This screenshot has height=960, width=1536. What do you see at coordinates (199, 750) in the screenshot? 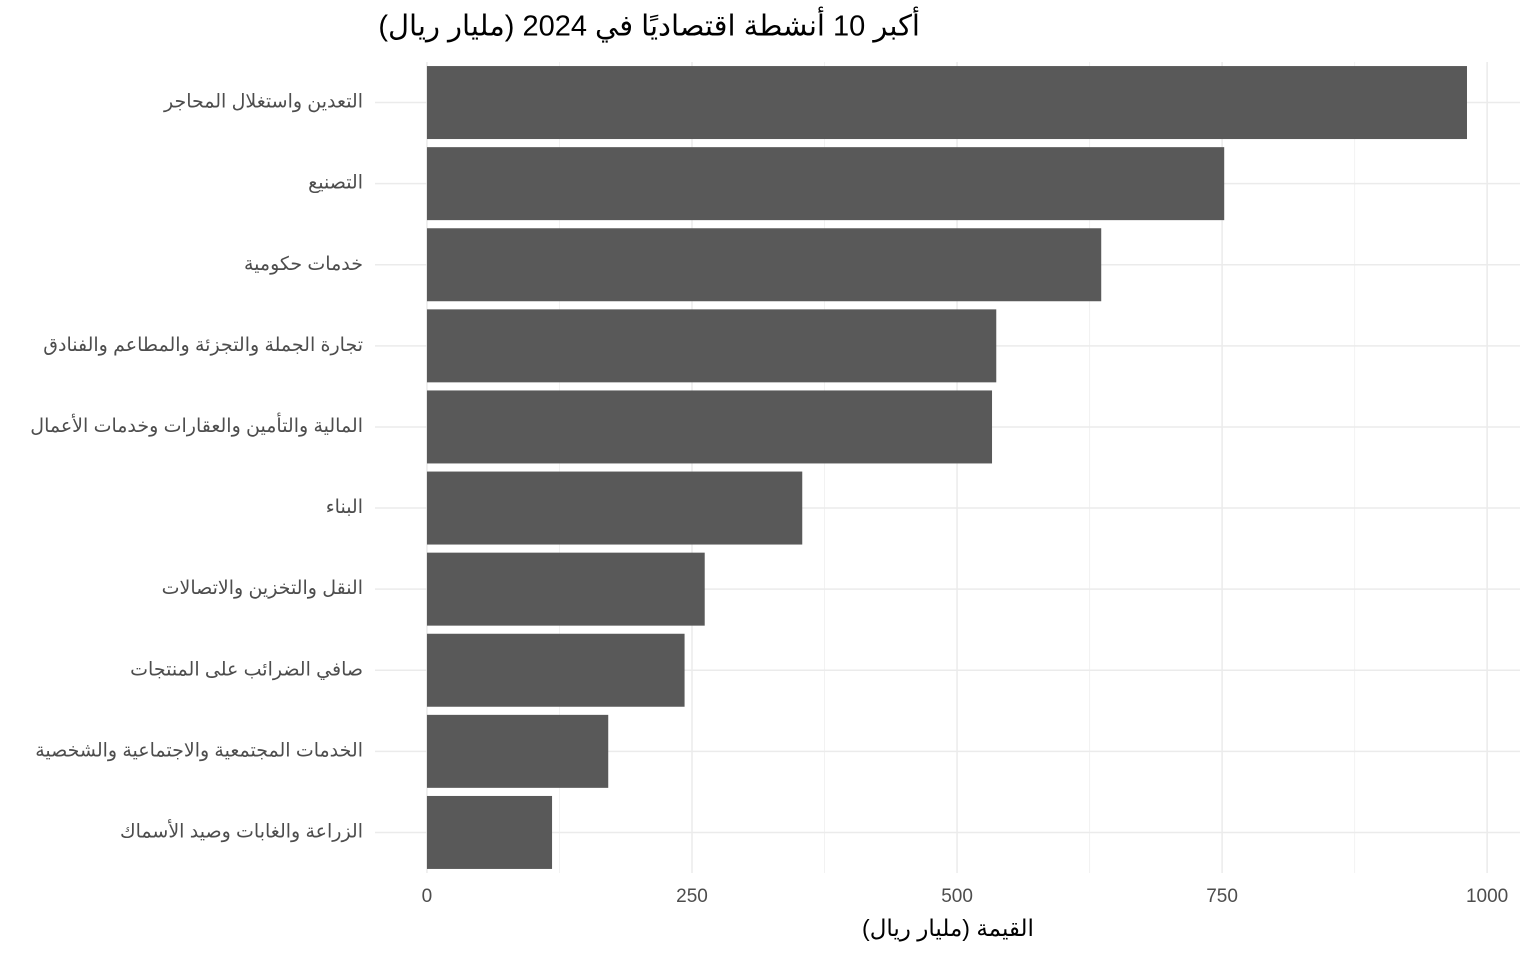
I see `y-tick-label: الخدمات المجتمعية والاجتماعية والشخصية` at bounding box center [199, 750].